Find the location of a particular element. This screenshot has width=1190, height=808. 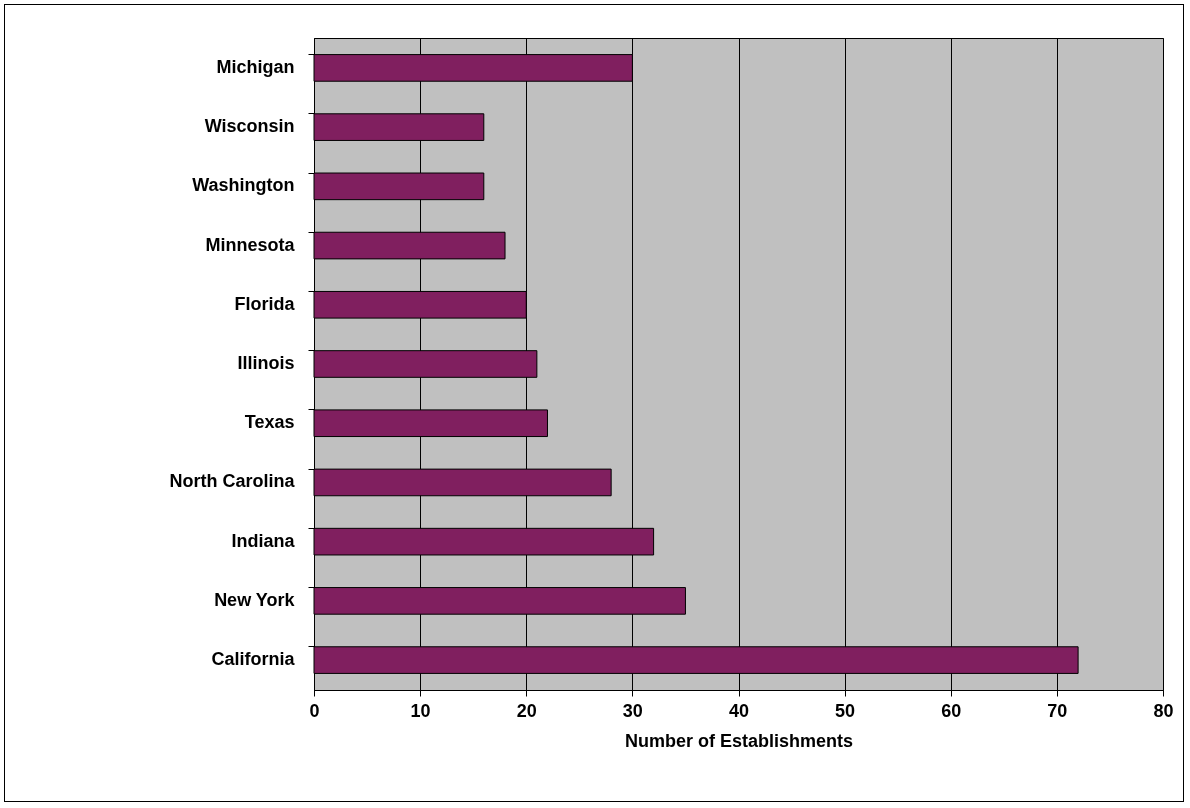

x-tick-label: 20 is located at coordinates (526, 710).